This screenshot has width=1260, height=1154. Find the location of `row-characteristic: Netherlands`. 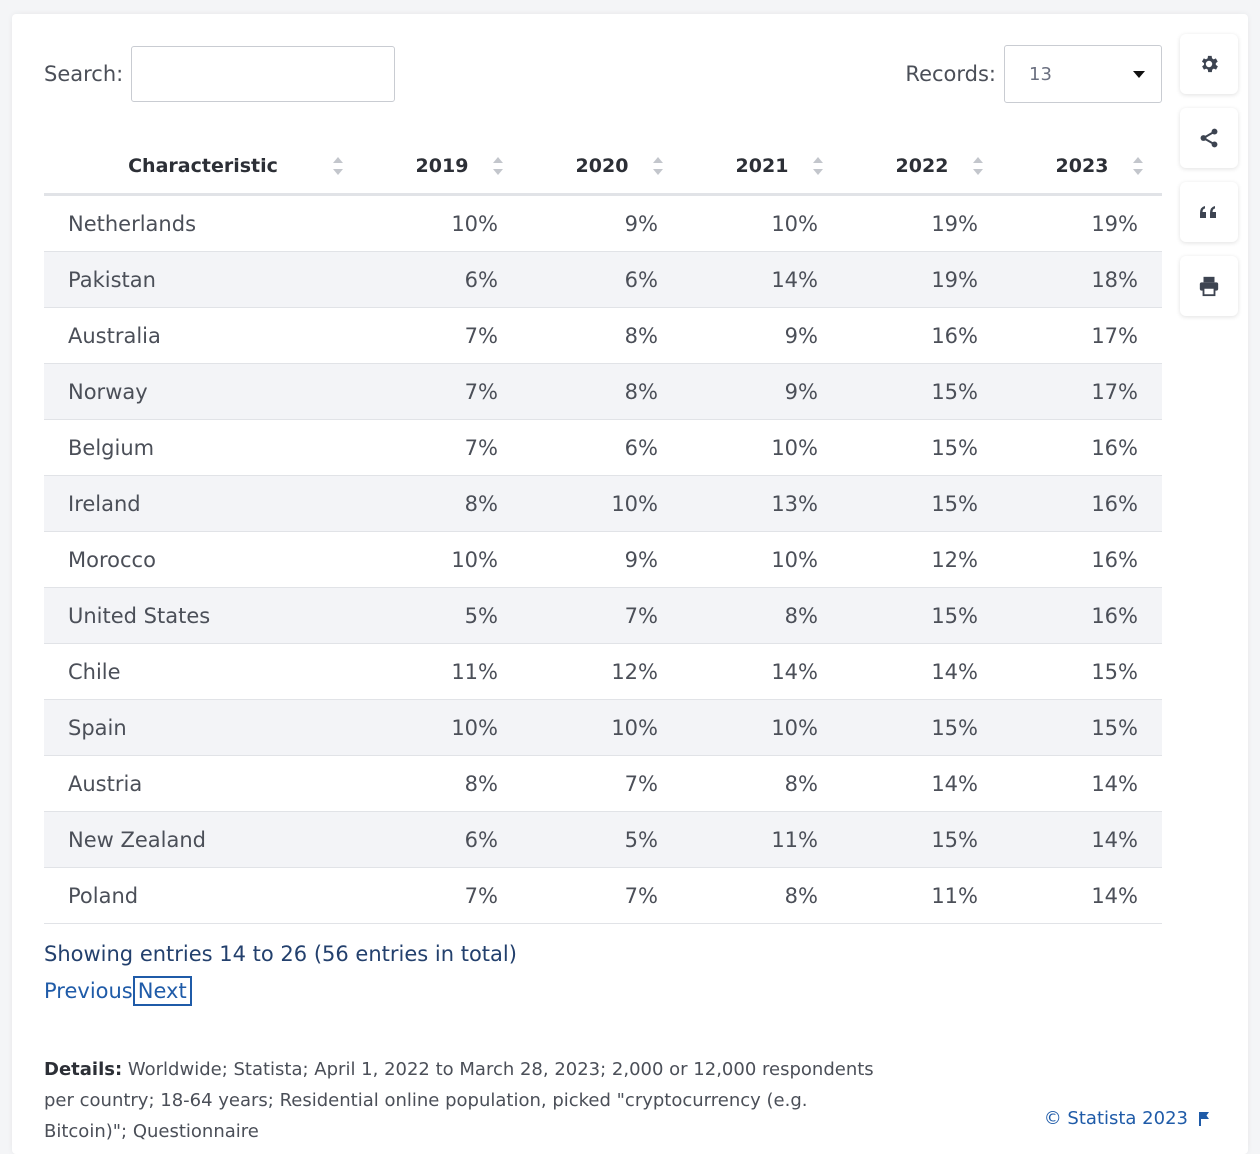

row-characteristic: Netherlands is located at coordinates (203, 223).